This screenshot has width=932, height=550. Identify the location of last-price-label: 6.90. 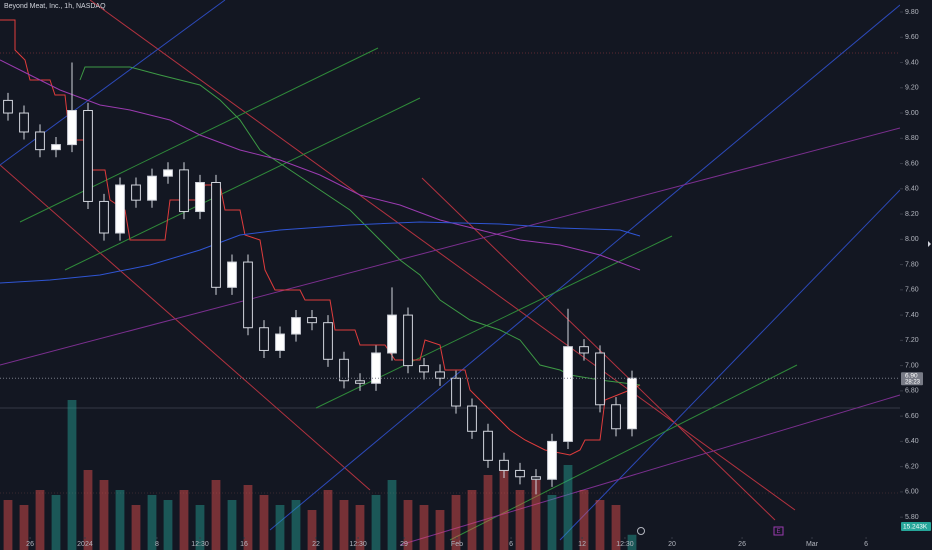
(911, 375).